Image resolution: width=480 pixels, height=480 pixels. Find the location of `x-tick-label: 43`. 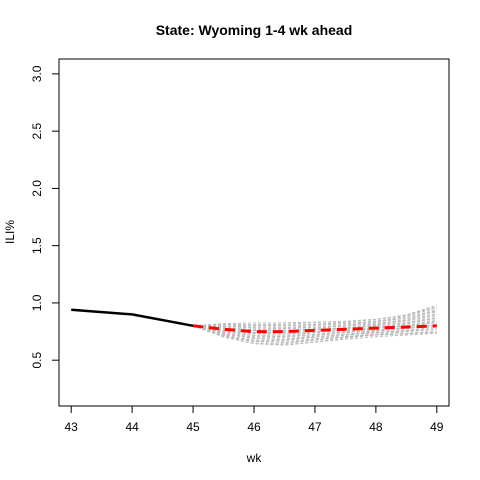

x-tick-label: 43 is located at coordinates (72, 427).